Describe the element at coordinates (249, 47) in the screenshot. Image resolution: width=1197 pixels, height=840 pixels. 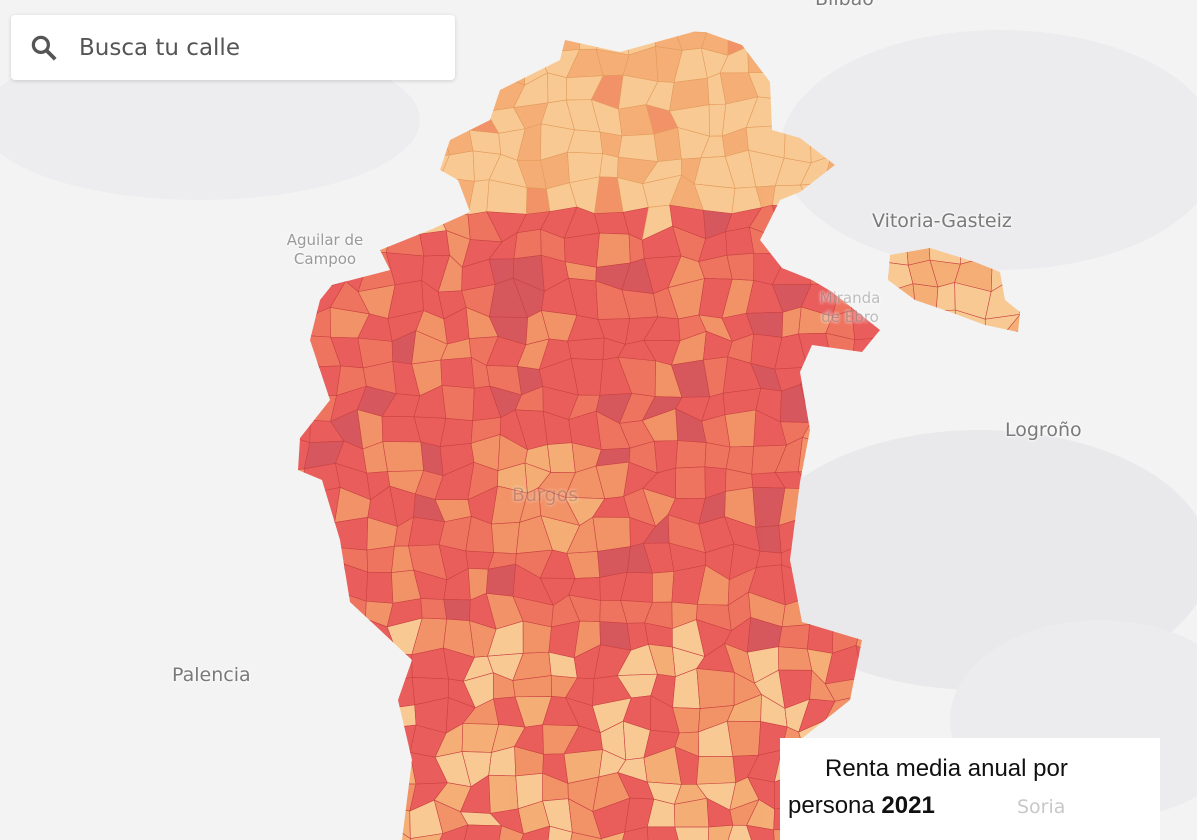
I see `search-input` at that location.